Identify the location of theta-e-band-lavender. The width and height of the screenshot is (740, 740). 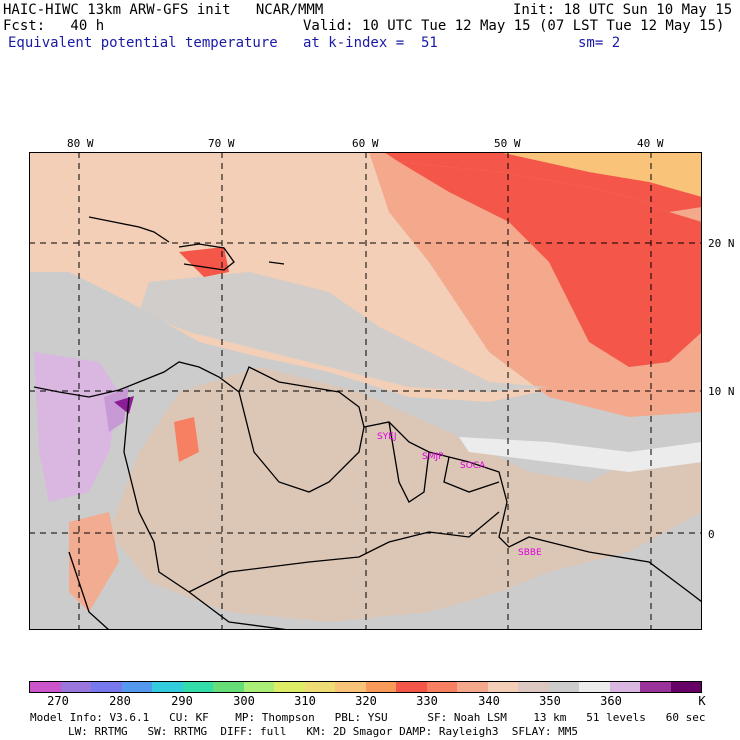
(76, 427).